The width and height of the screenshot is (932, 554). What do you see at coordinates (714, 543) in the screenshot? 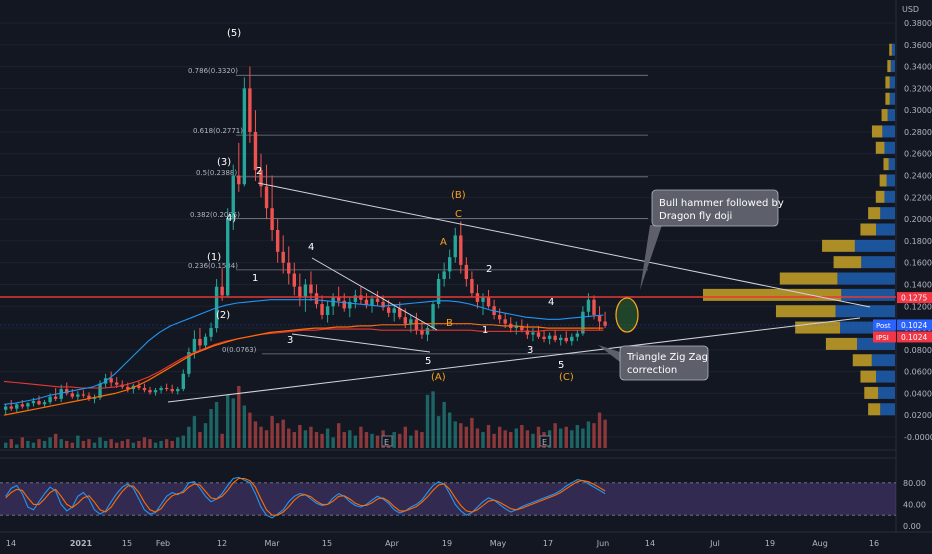
I see `time-tick-label: Jul` at bounding box center [714, 543].